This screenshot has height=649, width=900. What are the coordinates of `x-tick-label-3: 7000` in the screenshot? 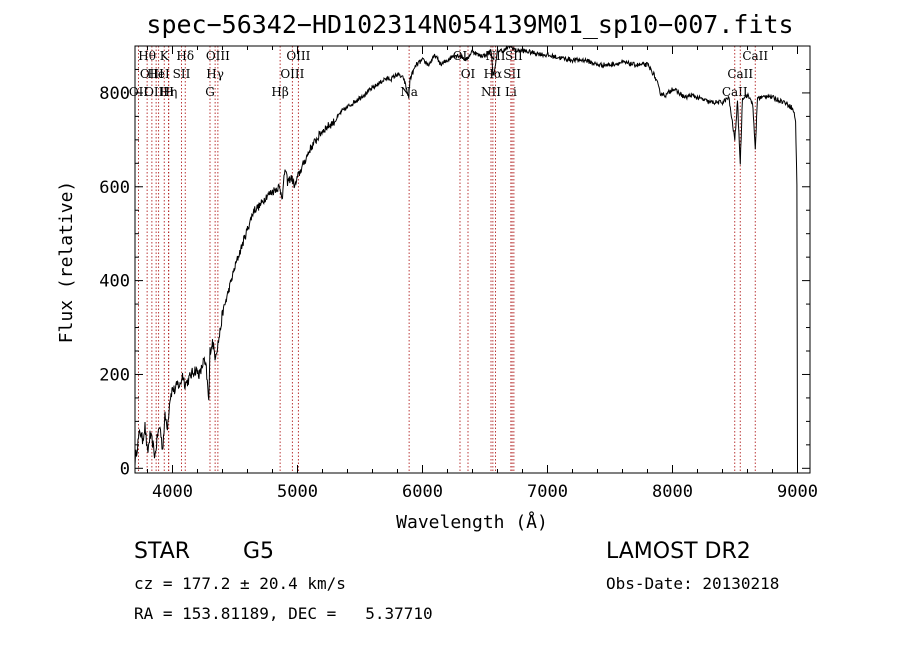 It's located at (547, 492).